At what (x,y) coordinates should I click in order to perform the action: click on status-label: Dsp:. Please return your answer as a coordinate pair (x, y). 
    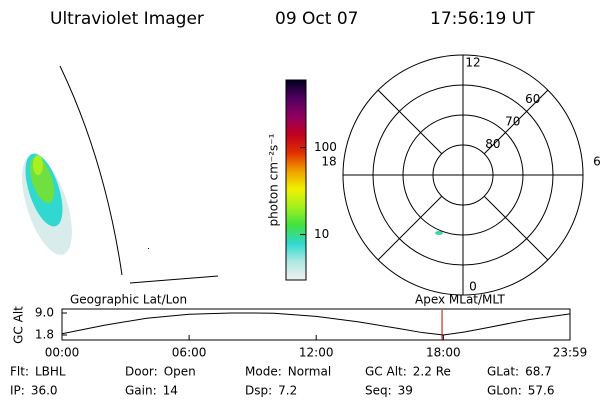
    Looking at the image, I should click on (258, 391).